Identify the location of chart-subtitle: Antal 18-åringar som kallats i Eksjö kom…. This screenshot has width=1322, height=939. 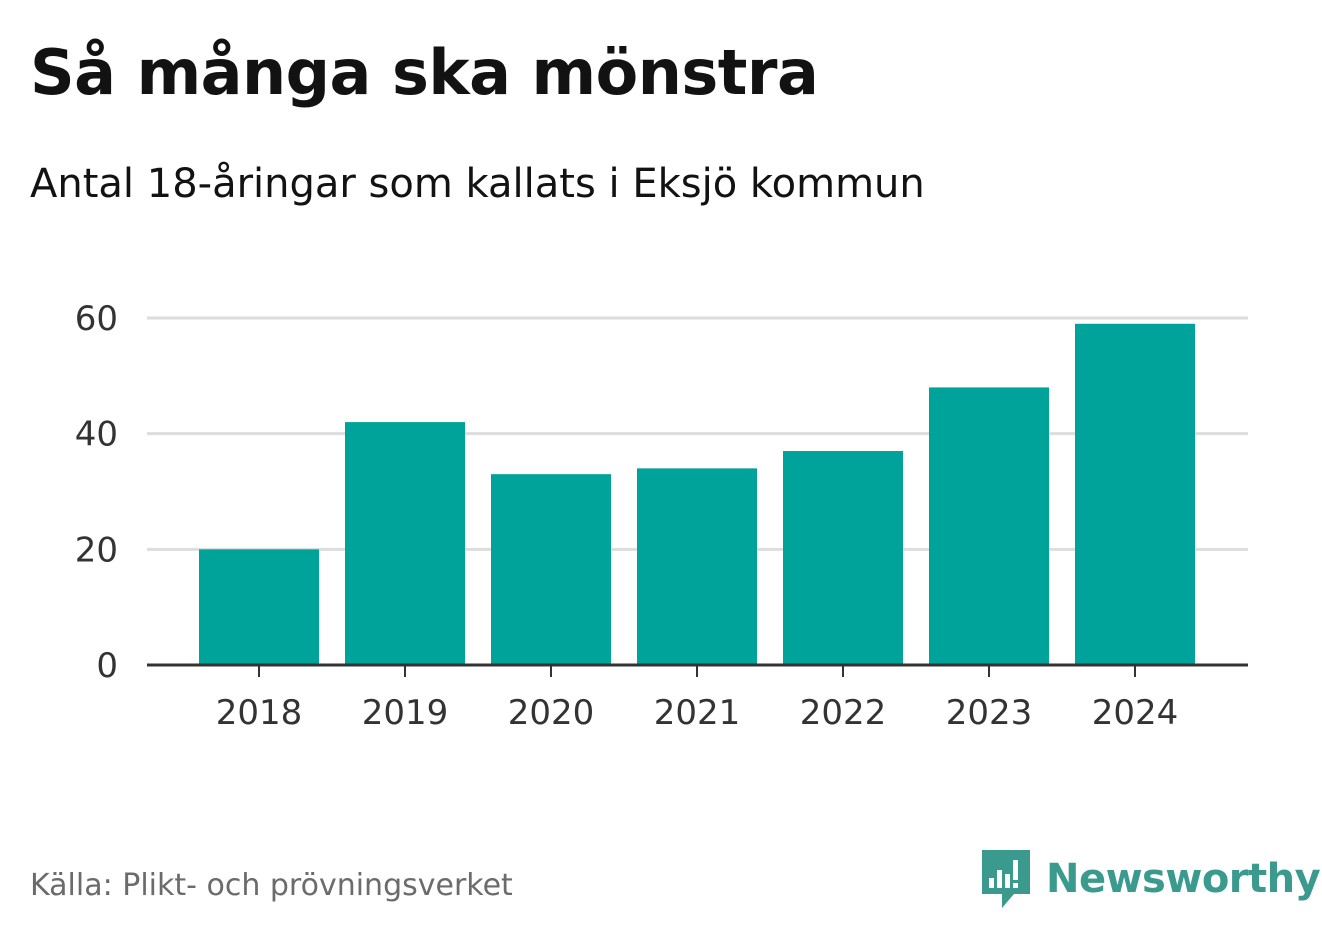
(477, 184).